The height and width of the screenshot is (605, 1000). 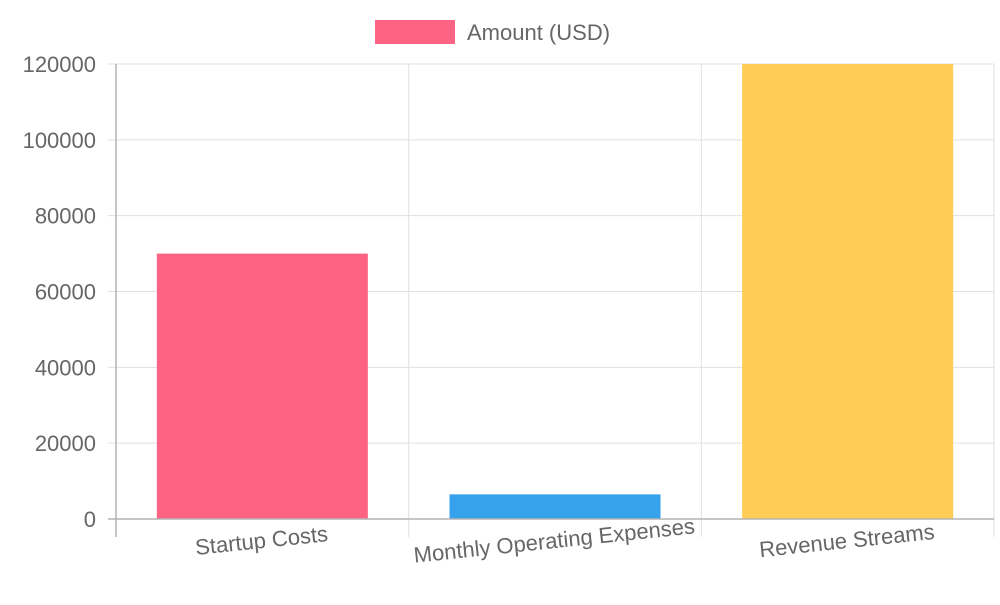 What do you see at coordinates (59, 64) in the screenshot?
I see `y-tick-label: 120000` at bounding box center [59, 64].